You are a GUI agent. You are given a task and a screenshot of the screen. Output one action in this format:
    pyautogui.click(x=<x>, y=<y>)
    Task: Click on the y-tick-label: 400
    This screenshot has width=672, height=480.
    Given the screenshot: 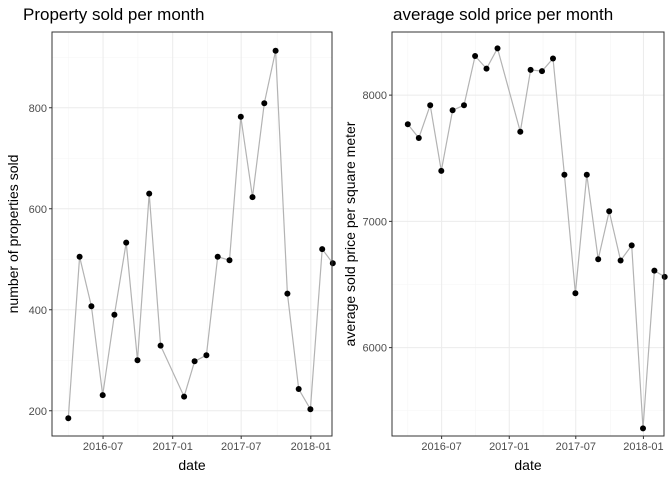 What is the action you would take?
    pyautogui.click(x=38, y=311)
    